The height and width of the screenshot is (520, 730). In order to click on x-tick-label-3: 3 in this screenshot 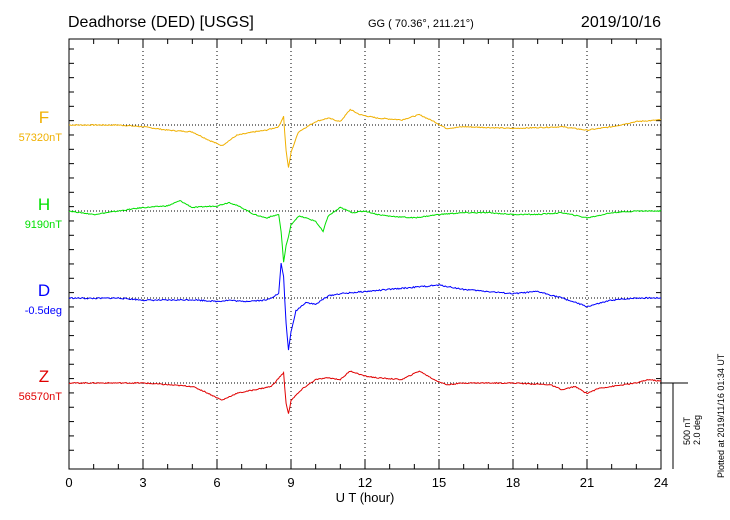, I will do `click(142, 482)`.